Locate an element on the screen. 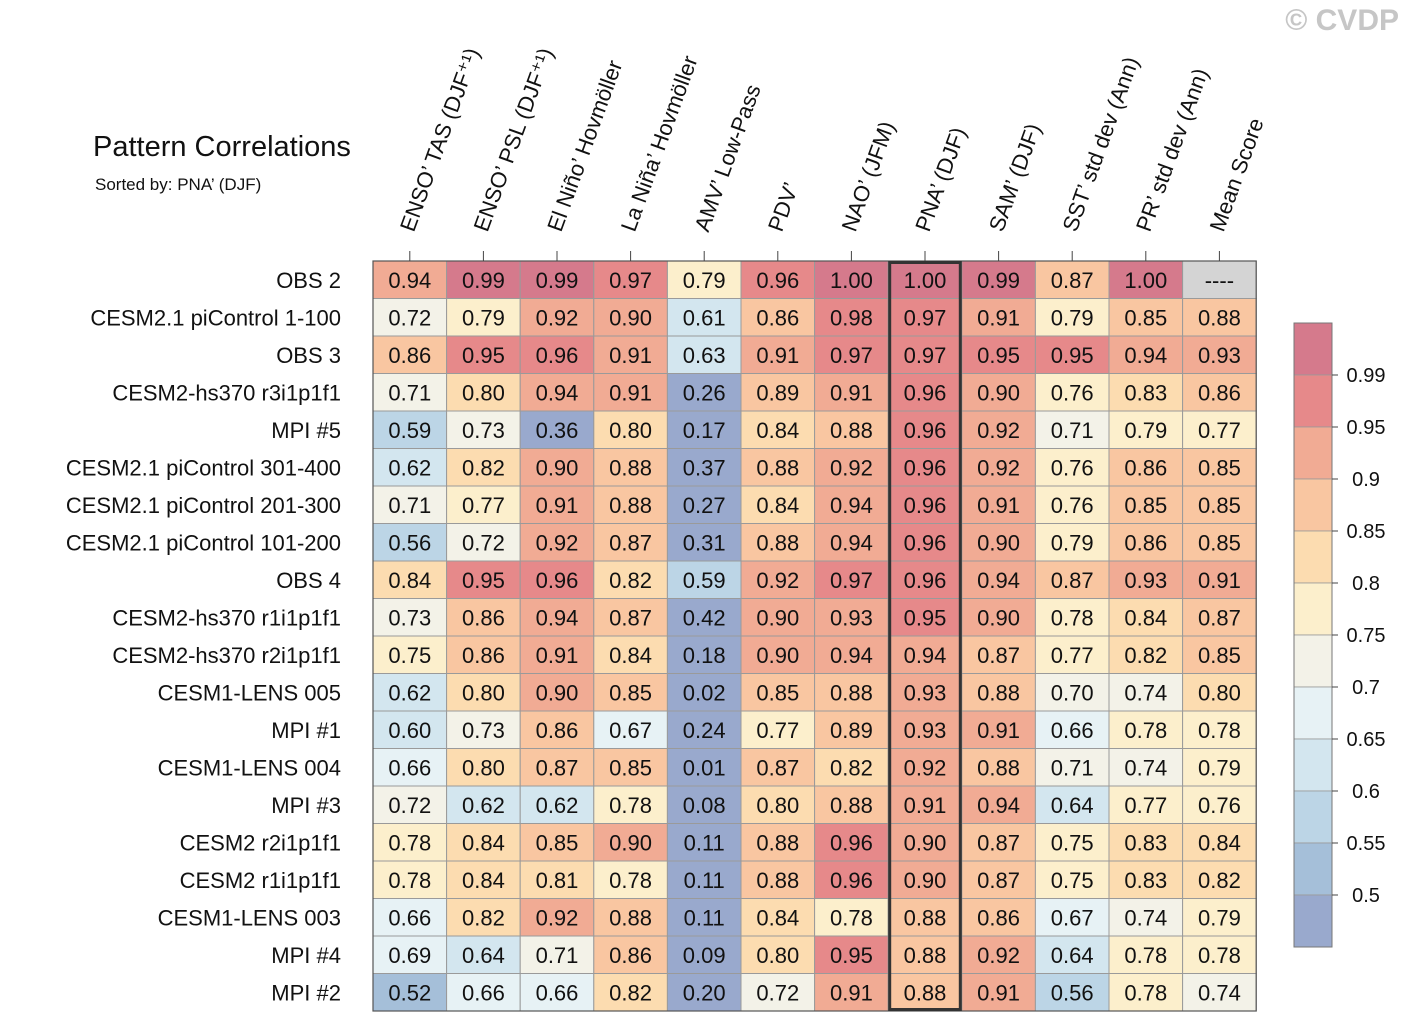 This screenshot has width=1409, height=1031. cell-value: 0.72 is located at coordinates (483, 542).